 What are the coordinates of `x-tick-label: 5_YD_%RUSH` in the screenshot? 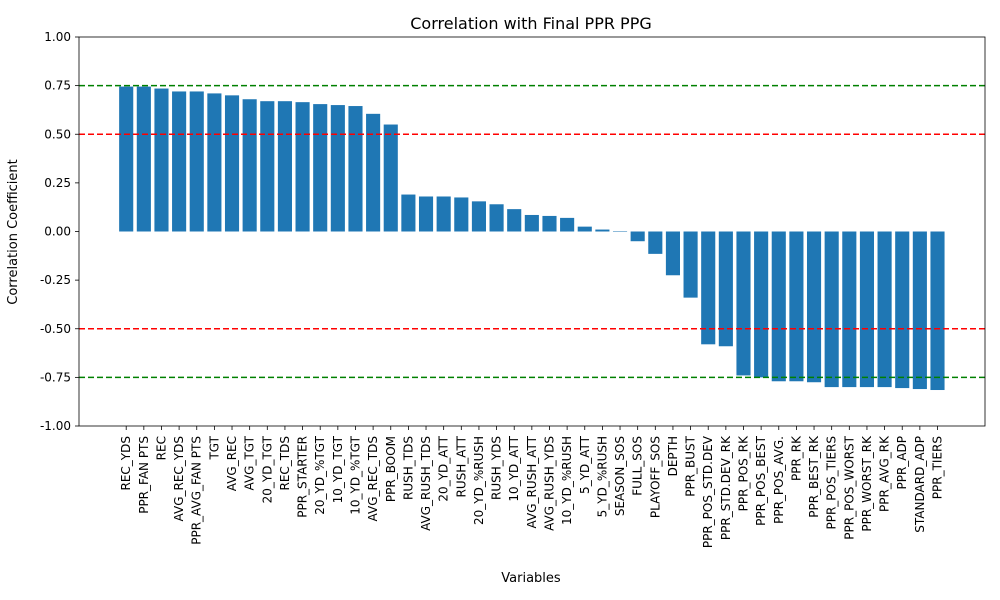 It's located at (602, 476).